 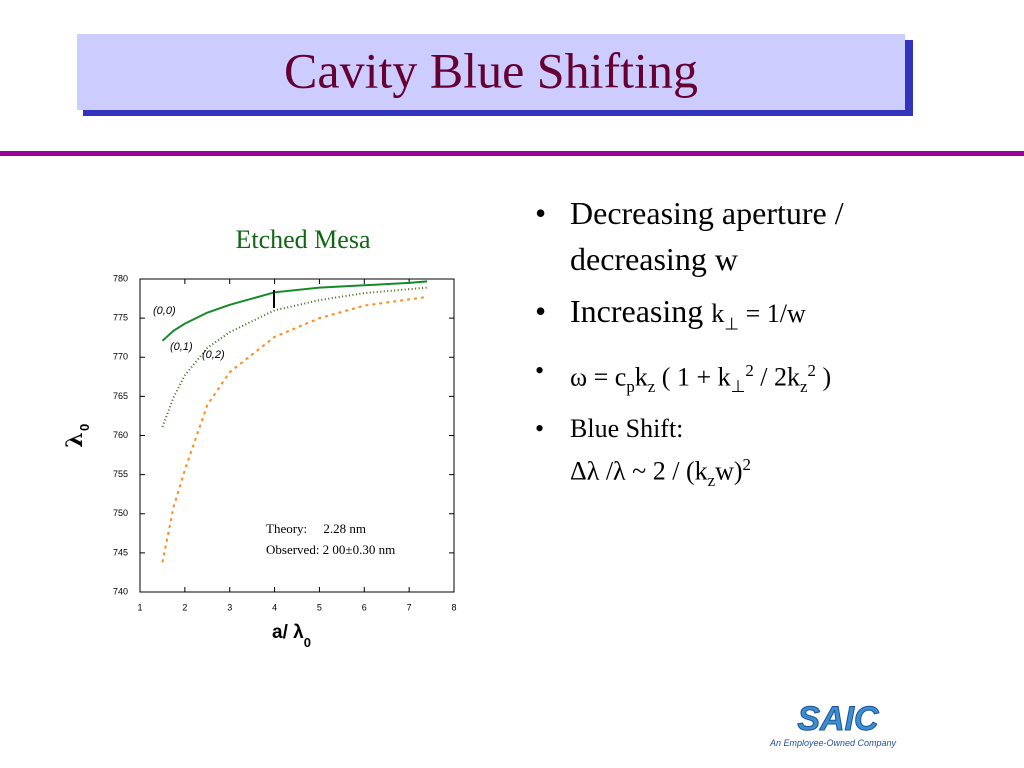 I want to click on x-tick-label: 4, so click(x=274, y=607).